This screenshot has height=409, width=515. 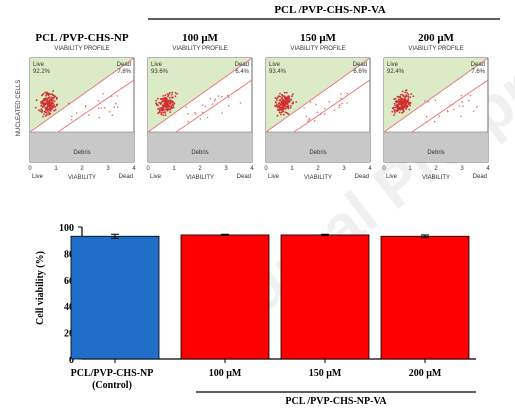 I want to click on live-gate-line, so click(x=318, y=95).